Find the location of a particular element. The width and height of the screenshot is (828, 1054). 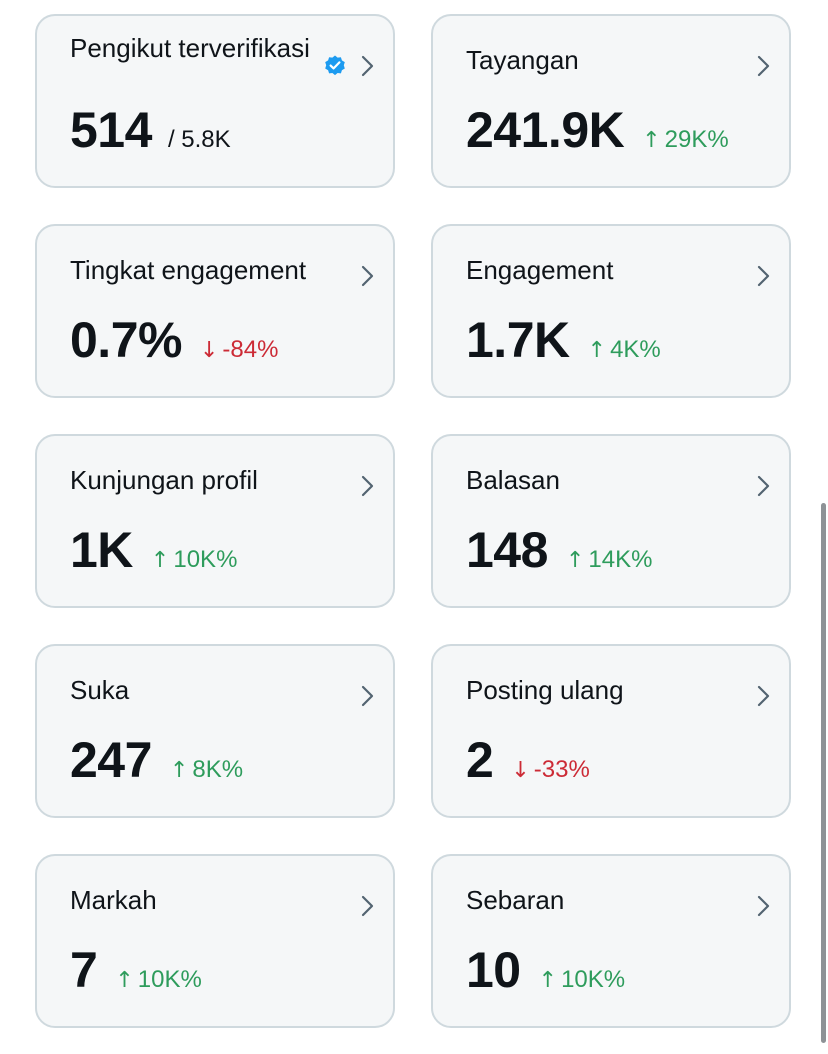

card-markah: Markah 7 ↑ 10K% is located at coordinates (215, 941).